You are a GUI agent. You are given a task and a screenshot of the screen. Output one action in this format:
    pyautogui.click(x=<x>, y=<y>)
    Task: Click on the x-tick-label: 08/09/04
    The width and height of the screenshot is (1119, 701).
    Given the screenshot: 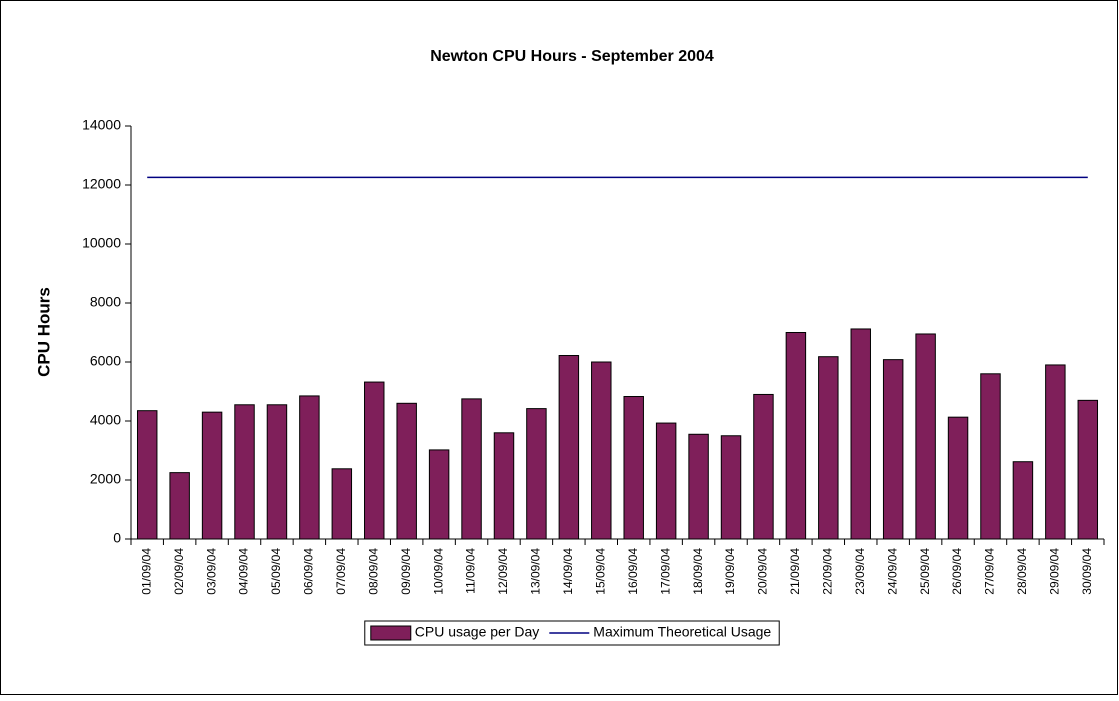 What is the action you would take?
    pyautogui.click(x=373, y=571)
    